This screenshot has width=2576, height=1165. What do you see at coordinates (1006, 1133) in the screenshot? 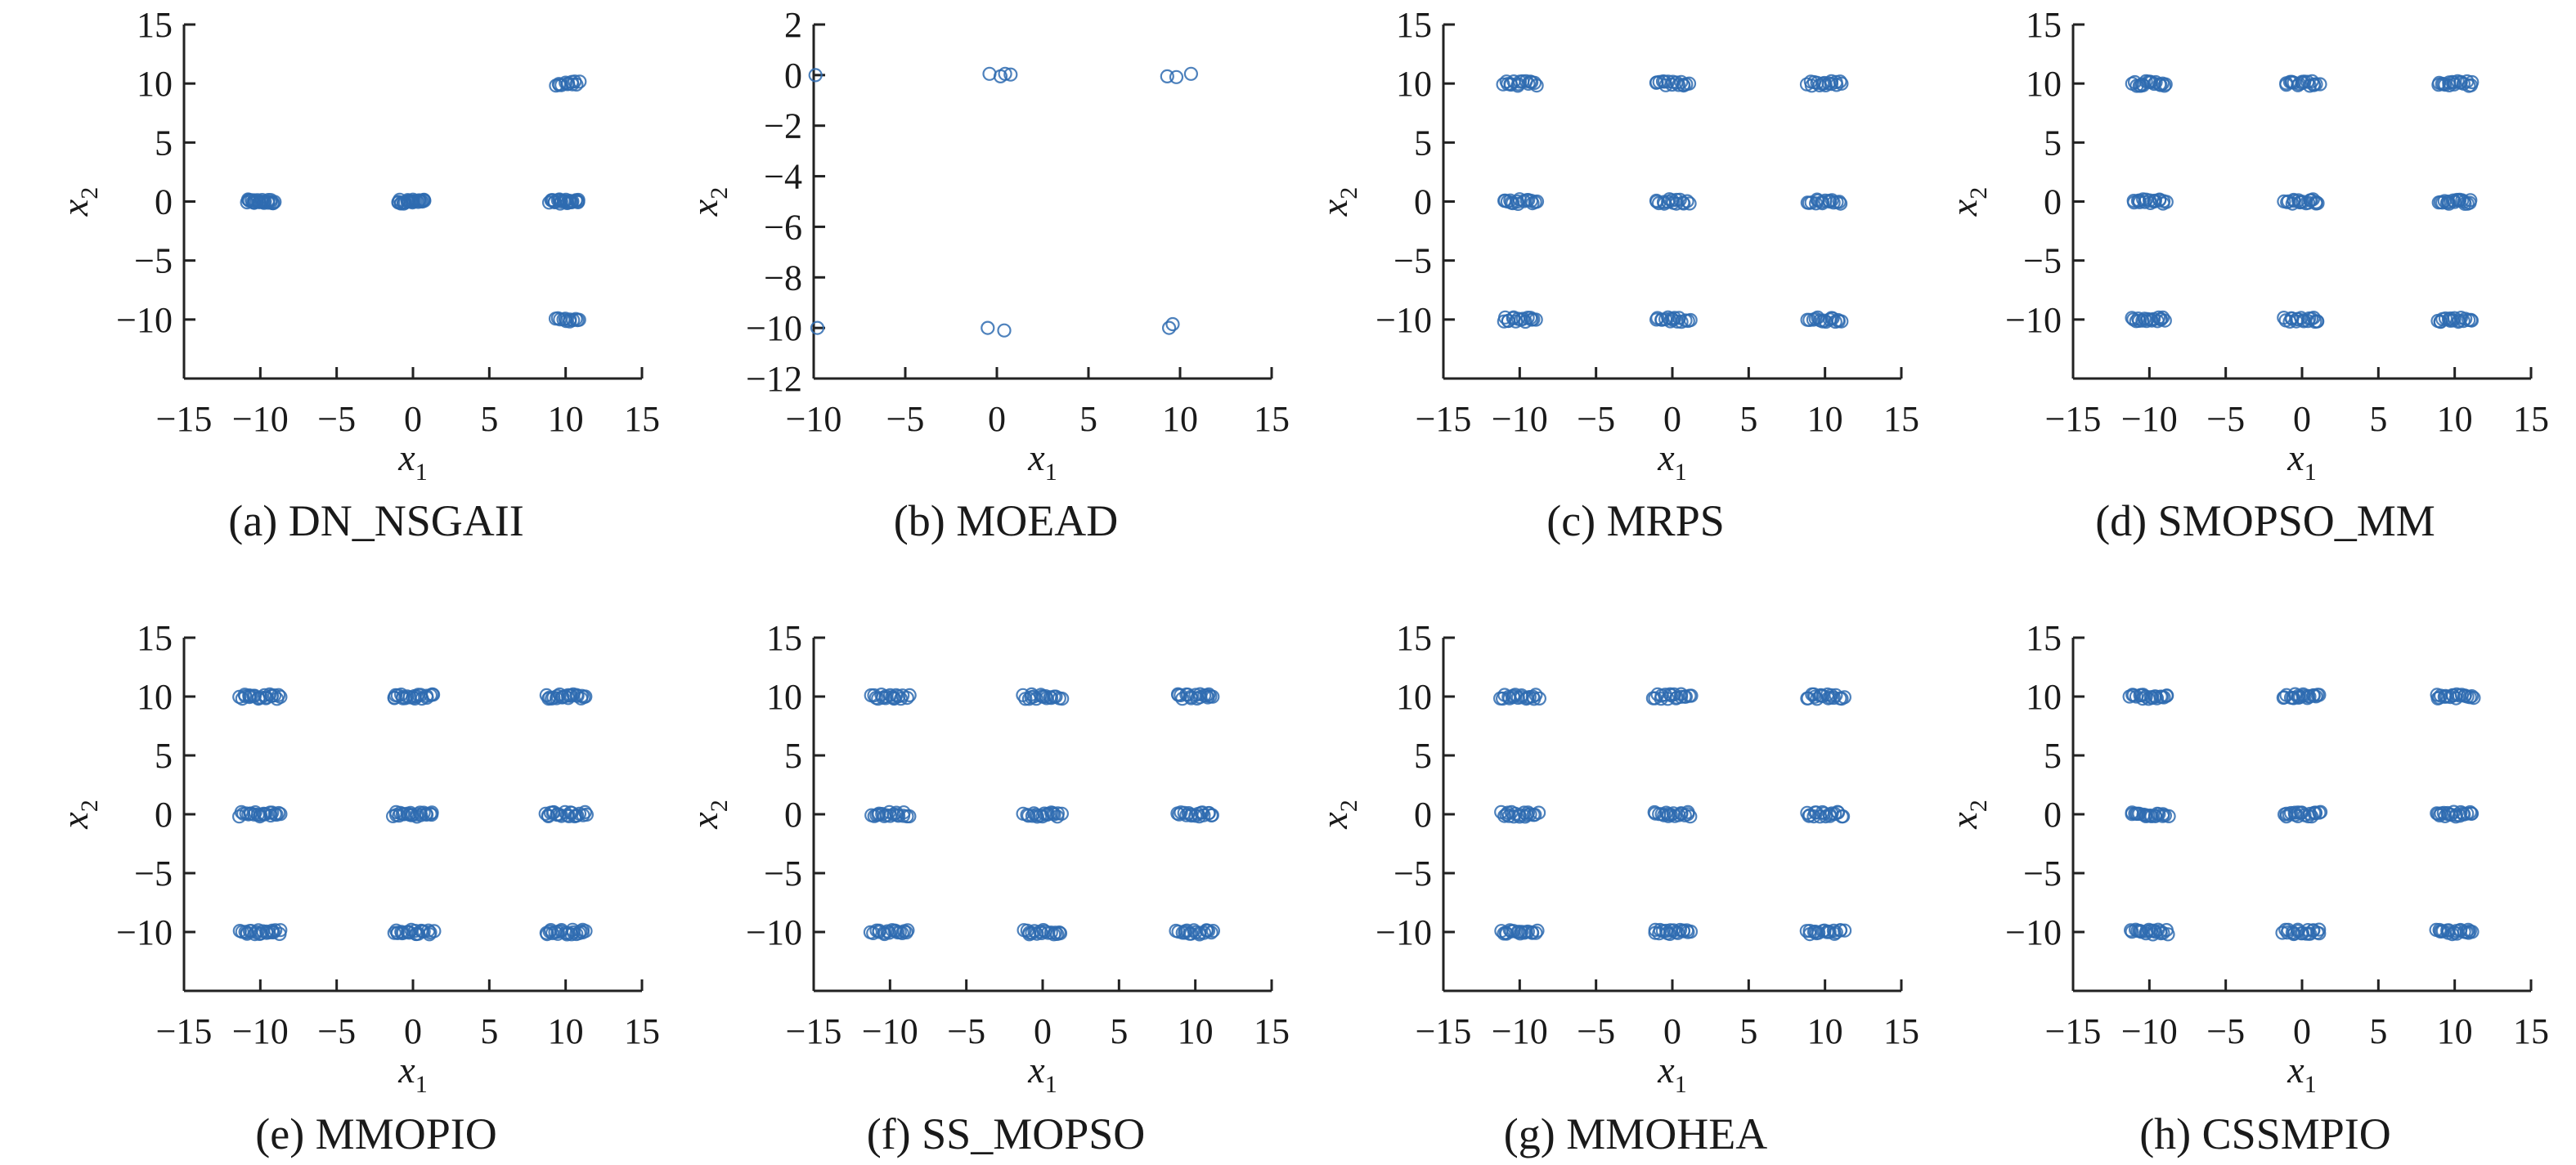
I see `panel-caption: (f) SS_MOPSO` at bounding box center [1006, 1133].